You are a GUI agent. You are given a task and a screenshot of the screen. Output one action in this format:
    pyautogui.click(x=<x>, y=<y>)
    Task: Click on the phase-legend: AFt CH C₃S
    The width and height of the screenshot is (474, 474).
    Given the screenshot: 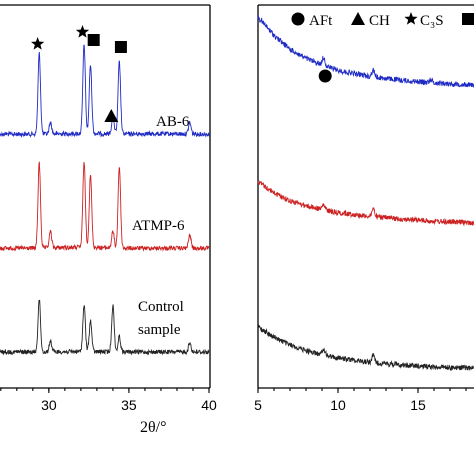 What is the action you would take?
    pyautogui.click(x=382, y=20)
    